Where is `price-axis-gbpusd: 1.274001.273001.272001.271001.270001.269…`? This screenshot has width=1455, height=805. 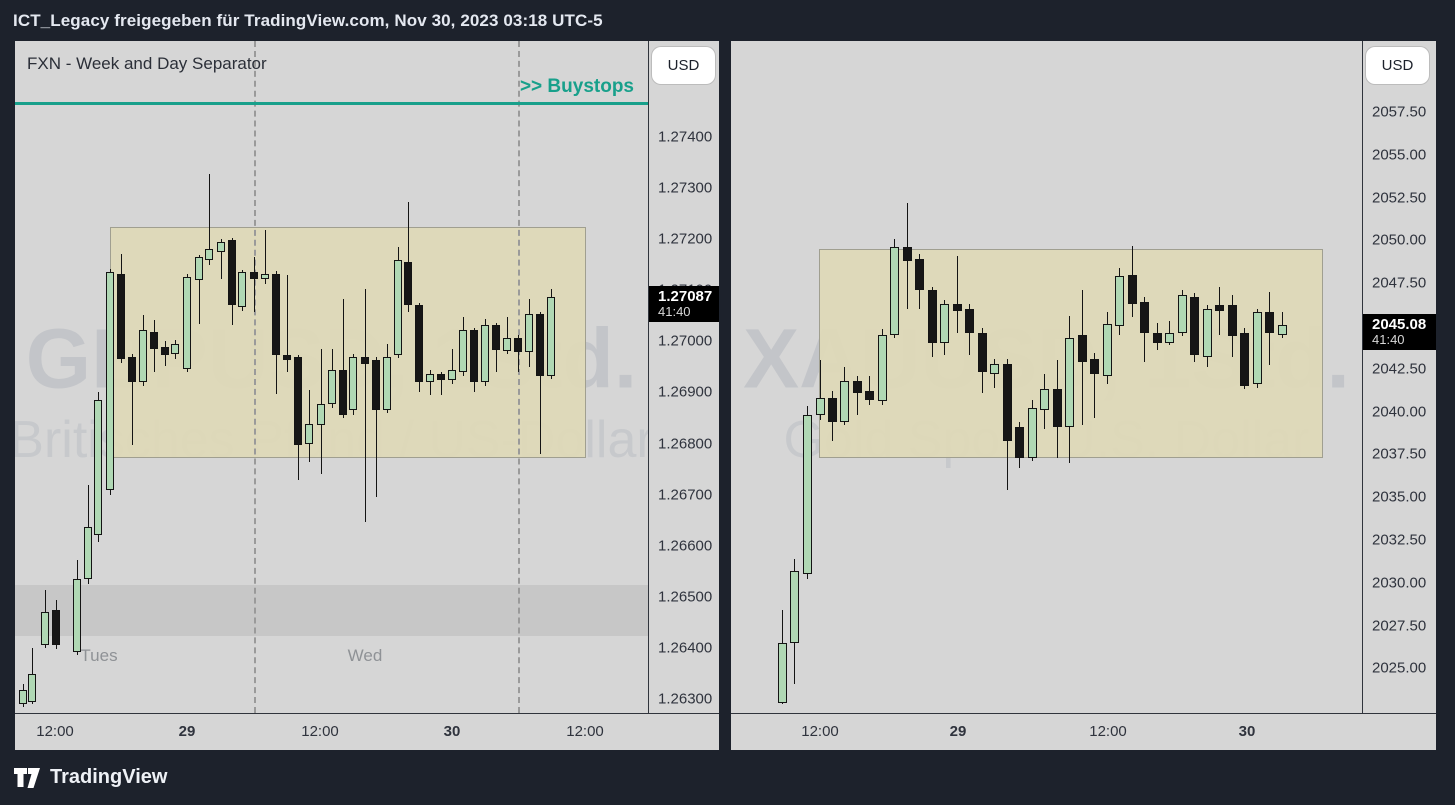 price-axis-gbpusd: 1.274001.273001.272001.271001.270001.269… is located at coordinates (683, 377).